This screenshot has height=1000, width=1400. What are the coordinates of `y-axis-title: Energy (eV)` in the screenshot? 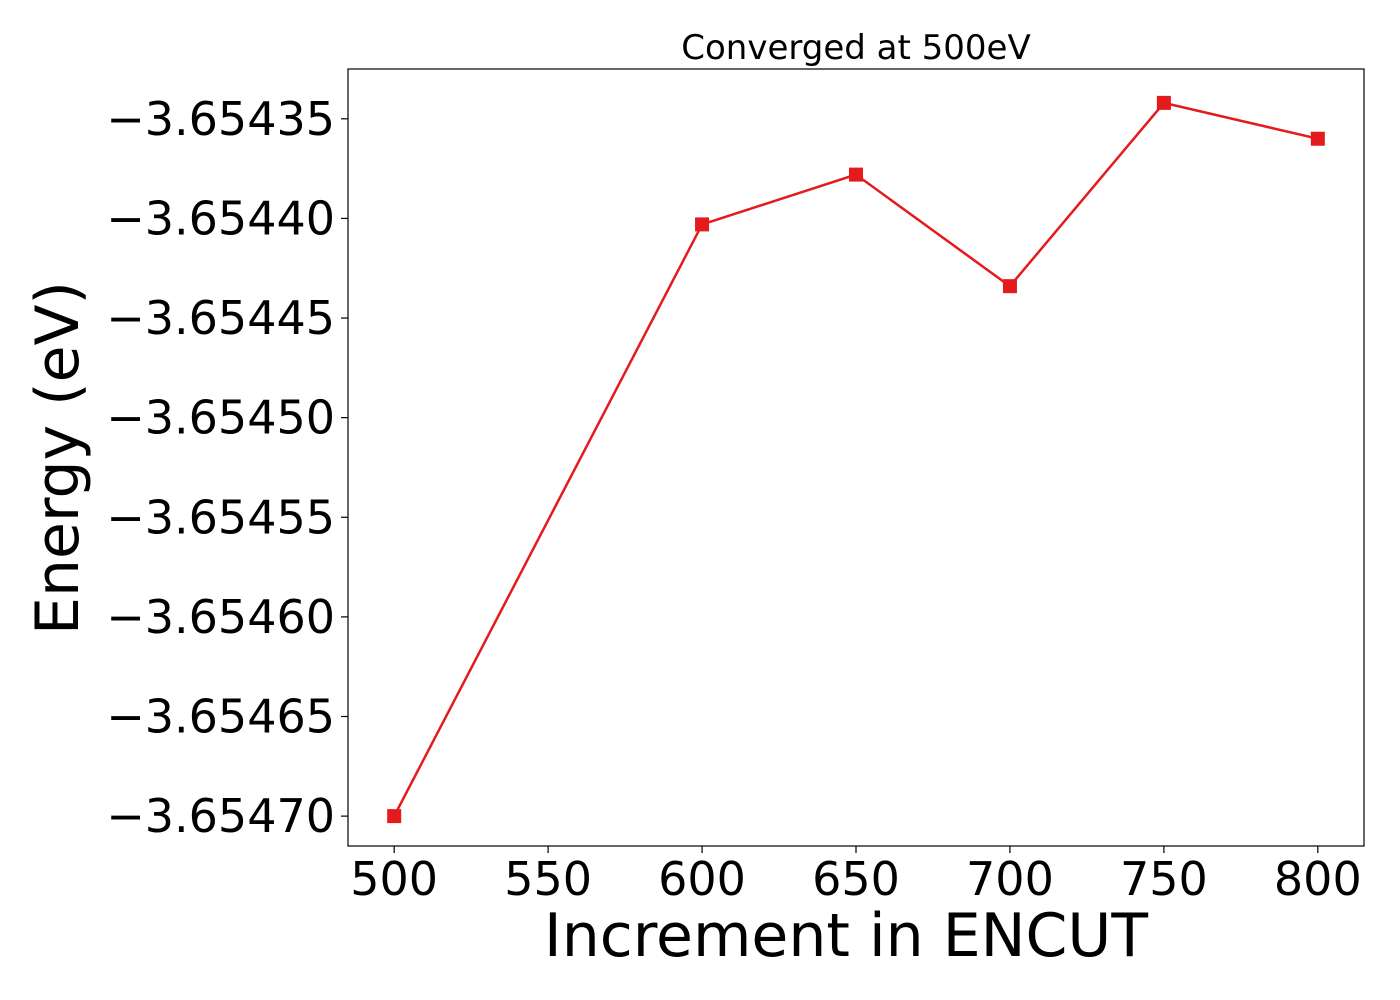 It's located at (58, 458).